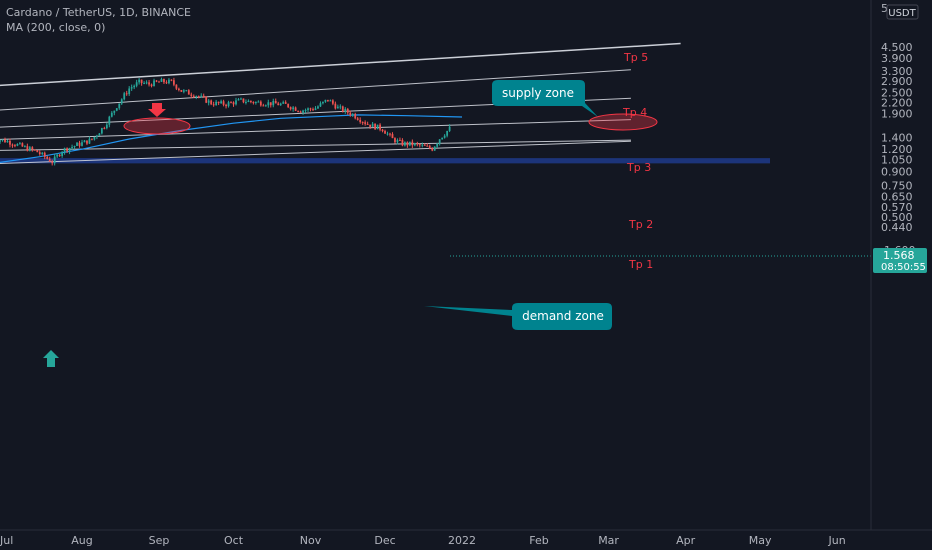 The width and height of the screenshot is (932, 550). I want to click on current-price-badge, so click(900, 260).